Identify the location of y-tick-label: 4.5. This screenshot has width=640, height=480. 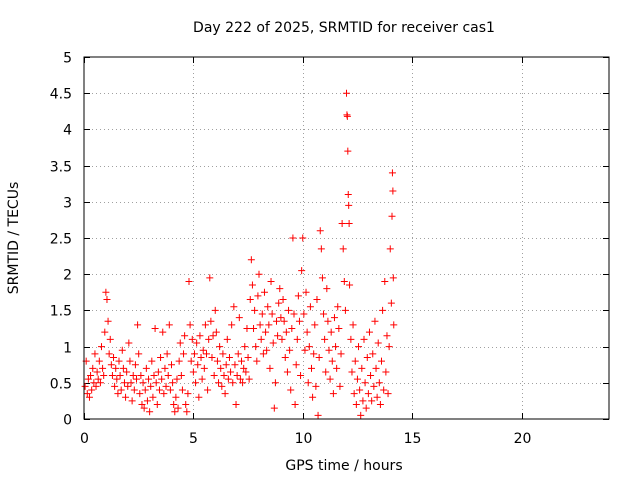
(61, 95).